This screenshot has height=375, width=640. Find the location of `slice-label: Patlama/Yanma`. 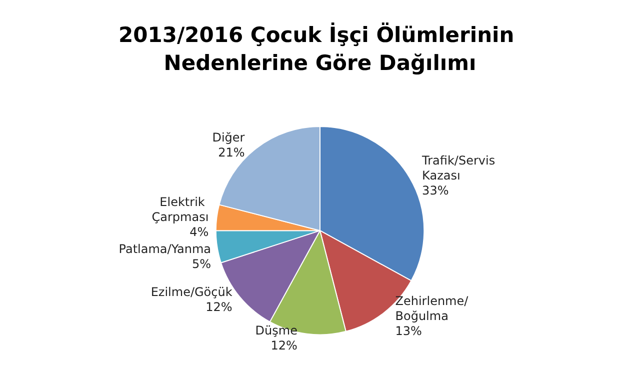

slice-label: Patlama/Yanma is located at coordinates (165, 249).